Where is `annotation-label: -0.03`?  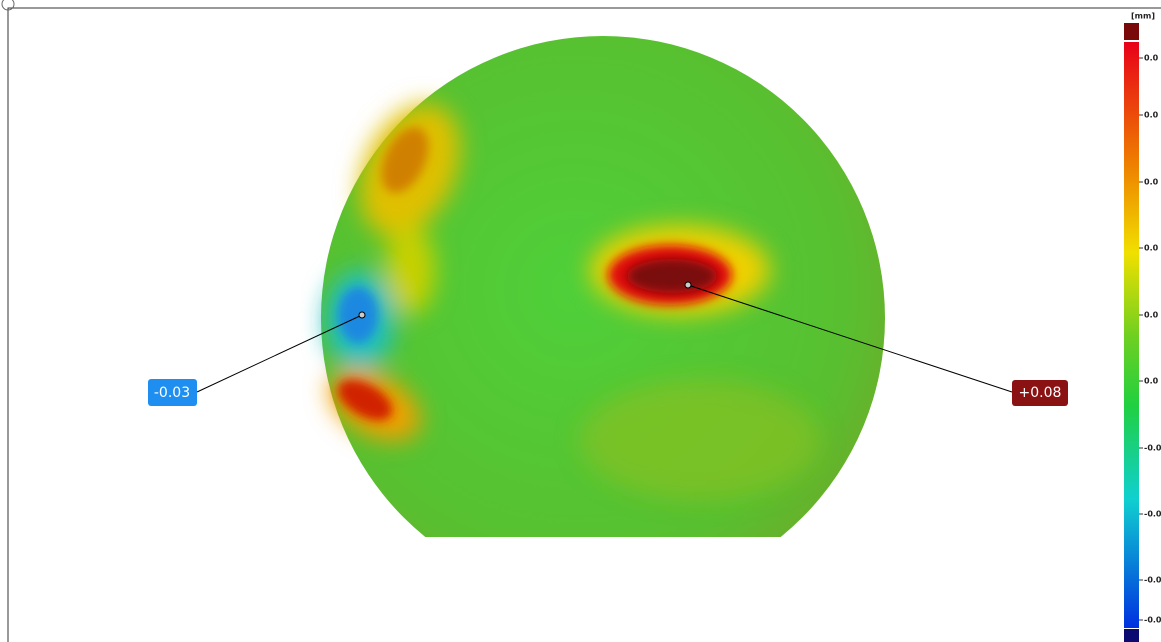
annotation-label: -0.03 is located at coordinates (172, 393).